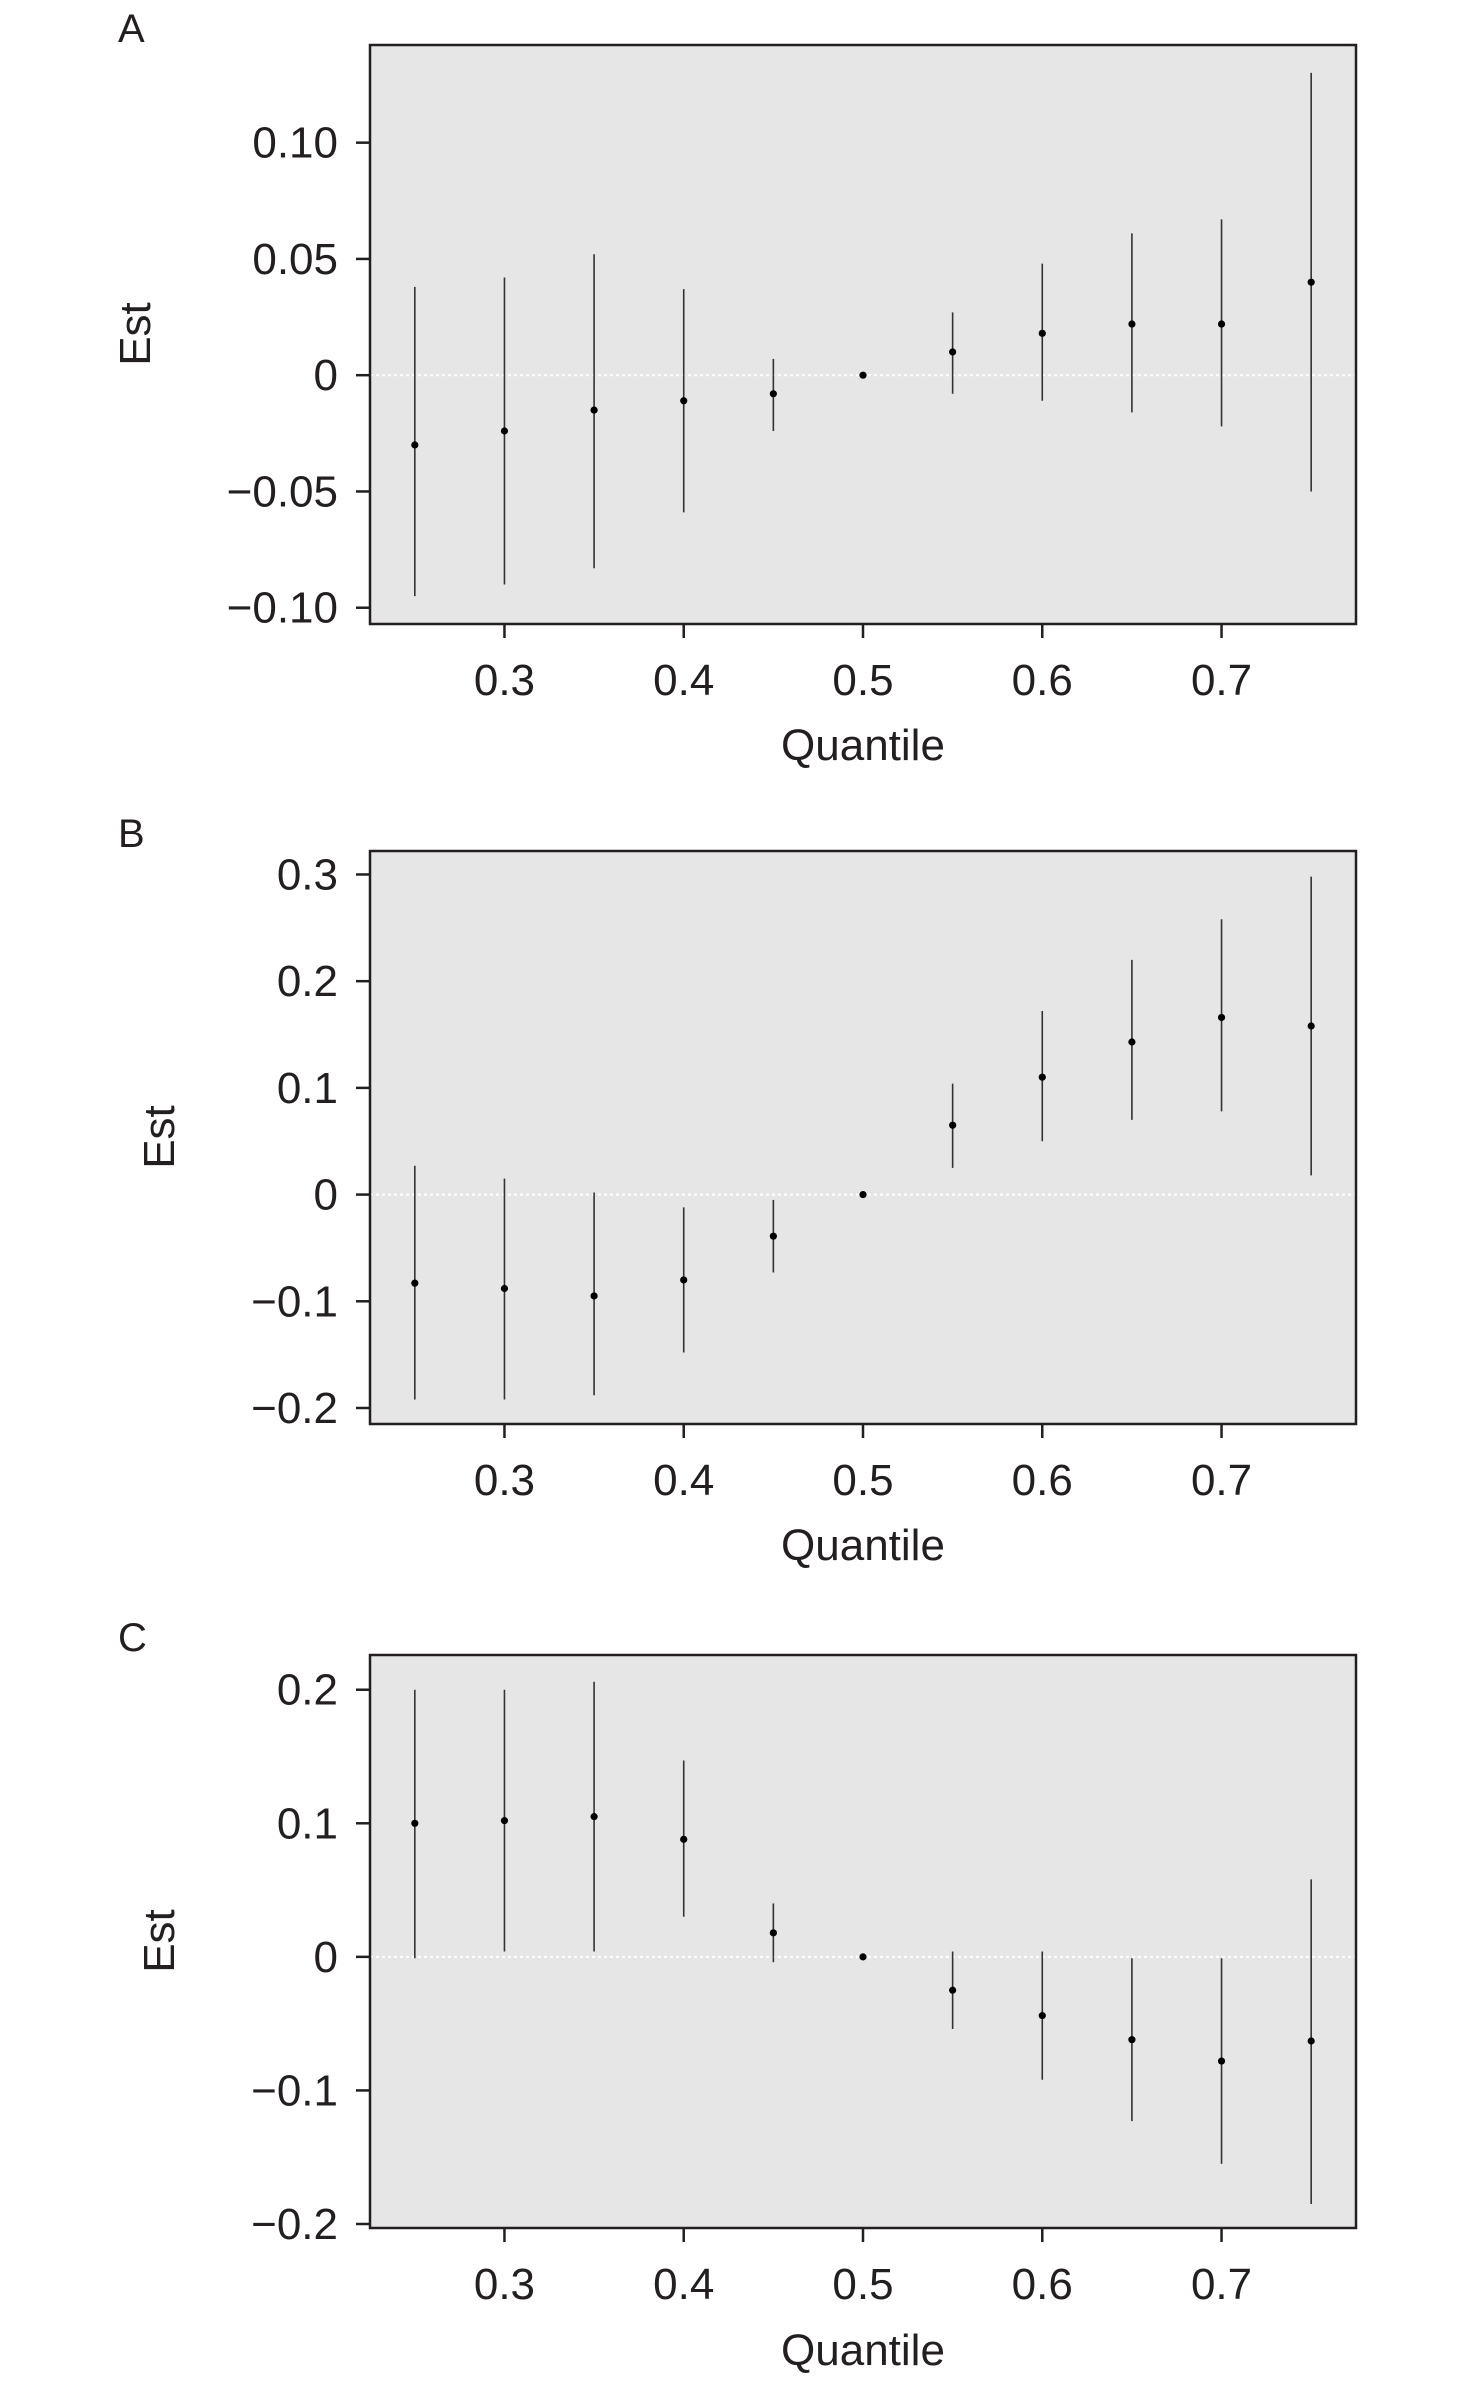  I want to click on y-tick-label: 0.10, so click(295, 143).